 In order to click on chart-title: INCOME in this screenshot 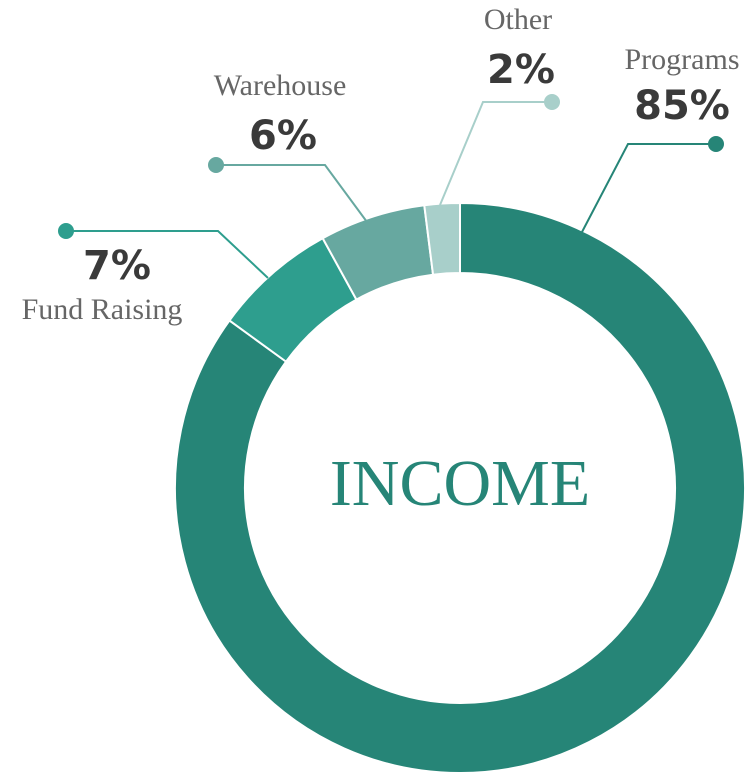, I will do `click(460, 483)`.